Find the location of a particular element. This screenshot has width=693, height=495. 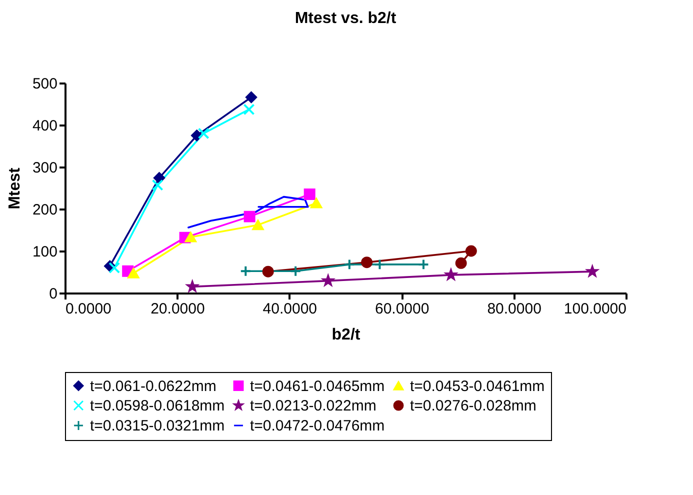

y-tick-label: 500 is located at coordinates (45, 84).